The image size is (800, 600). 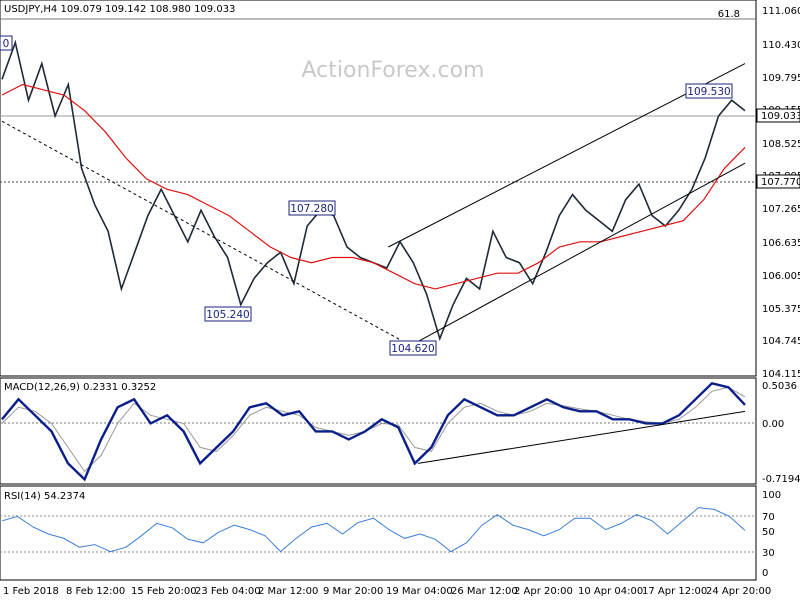 I want to click on y-tick-label: 100, so click(x=771, y=495).